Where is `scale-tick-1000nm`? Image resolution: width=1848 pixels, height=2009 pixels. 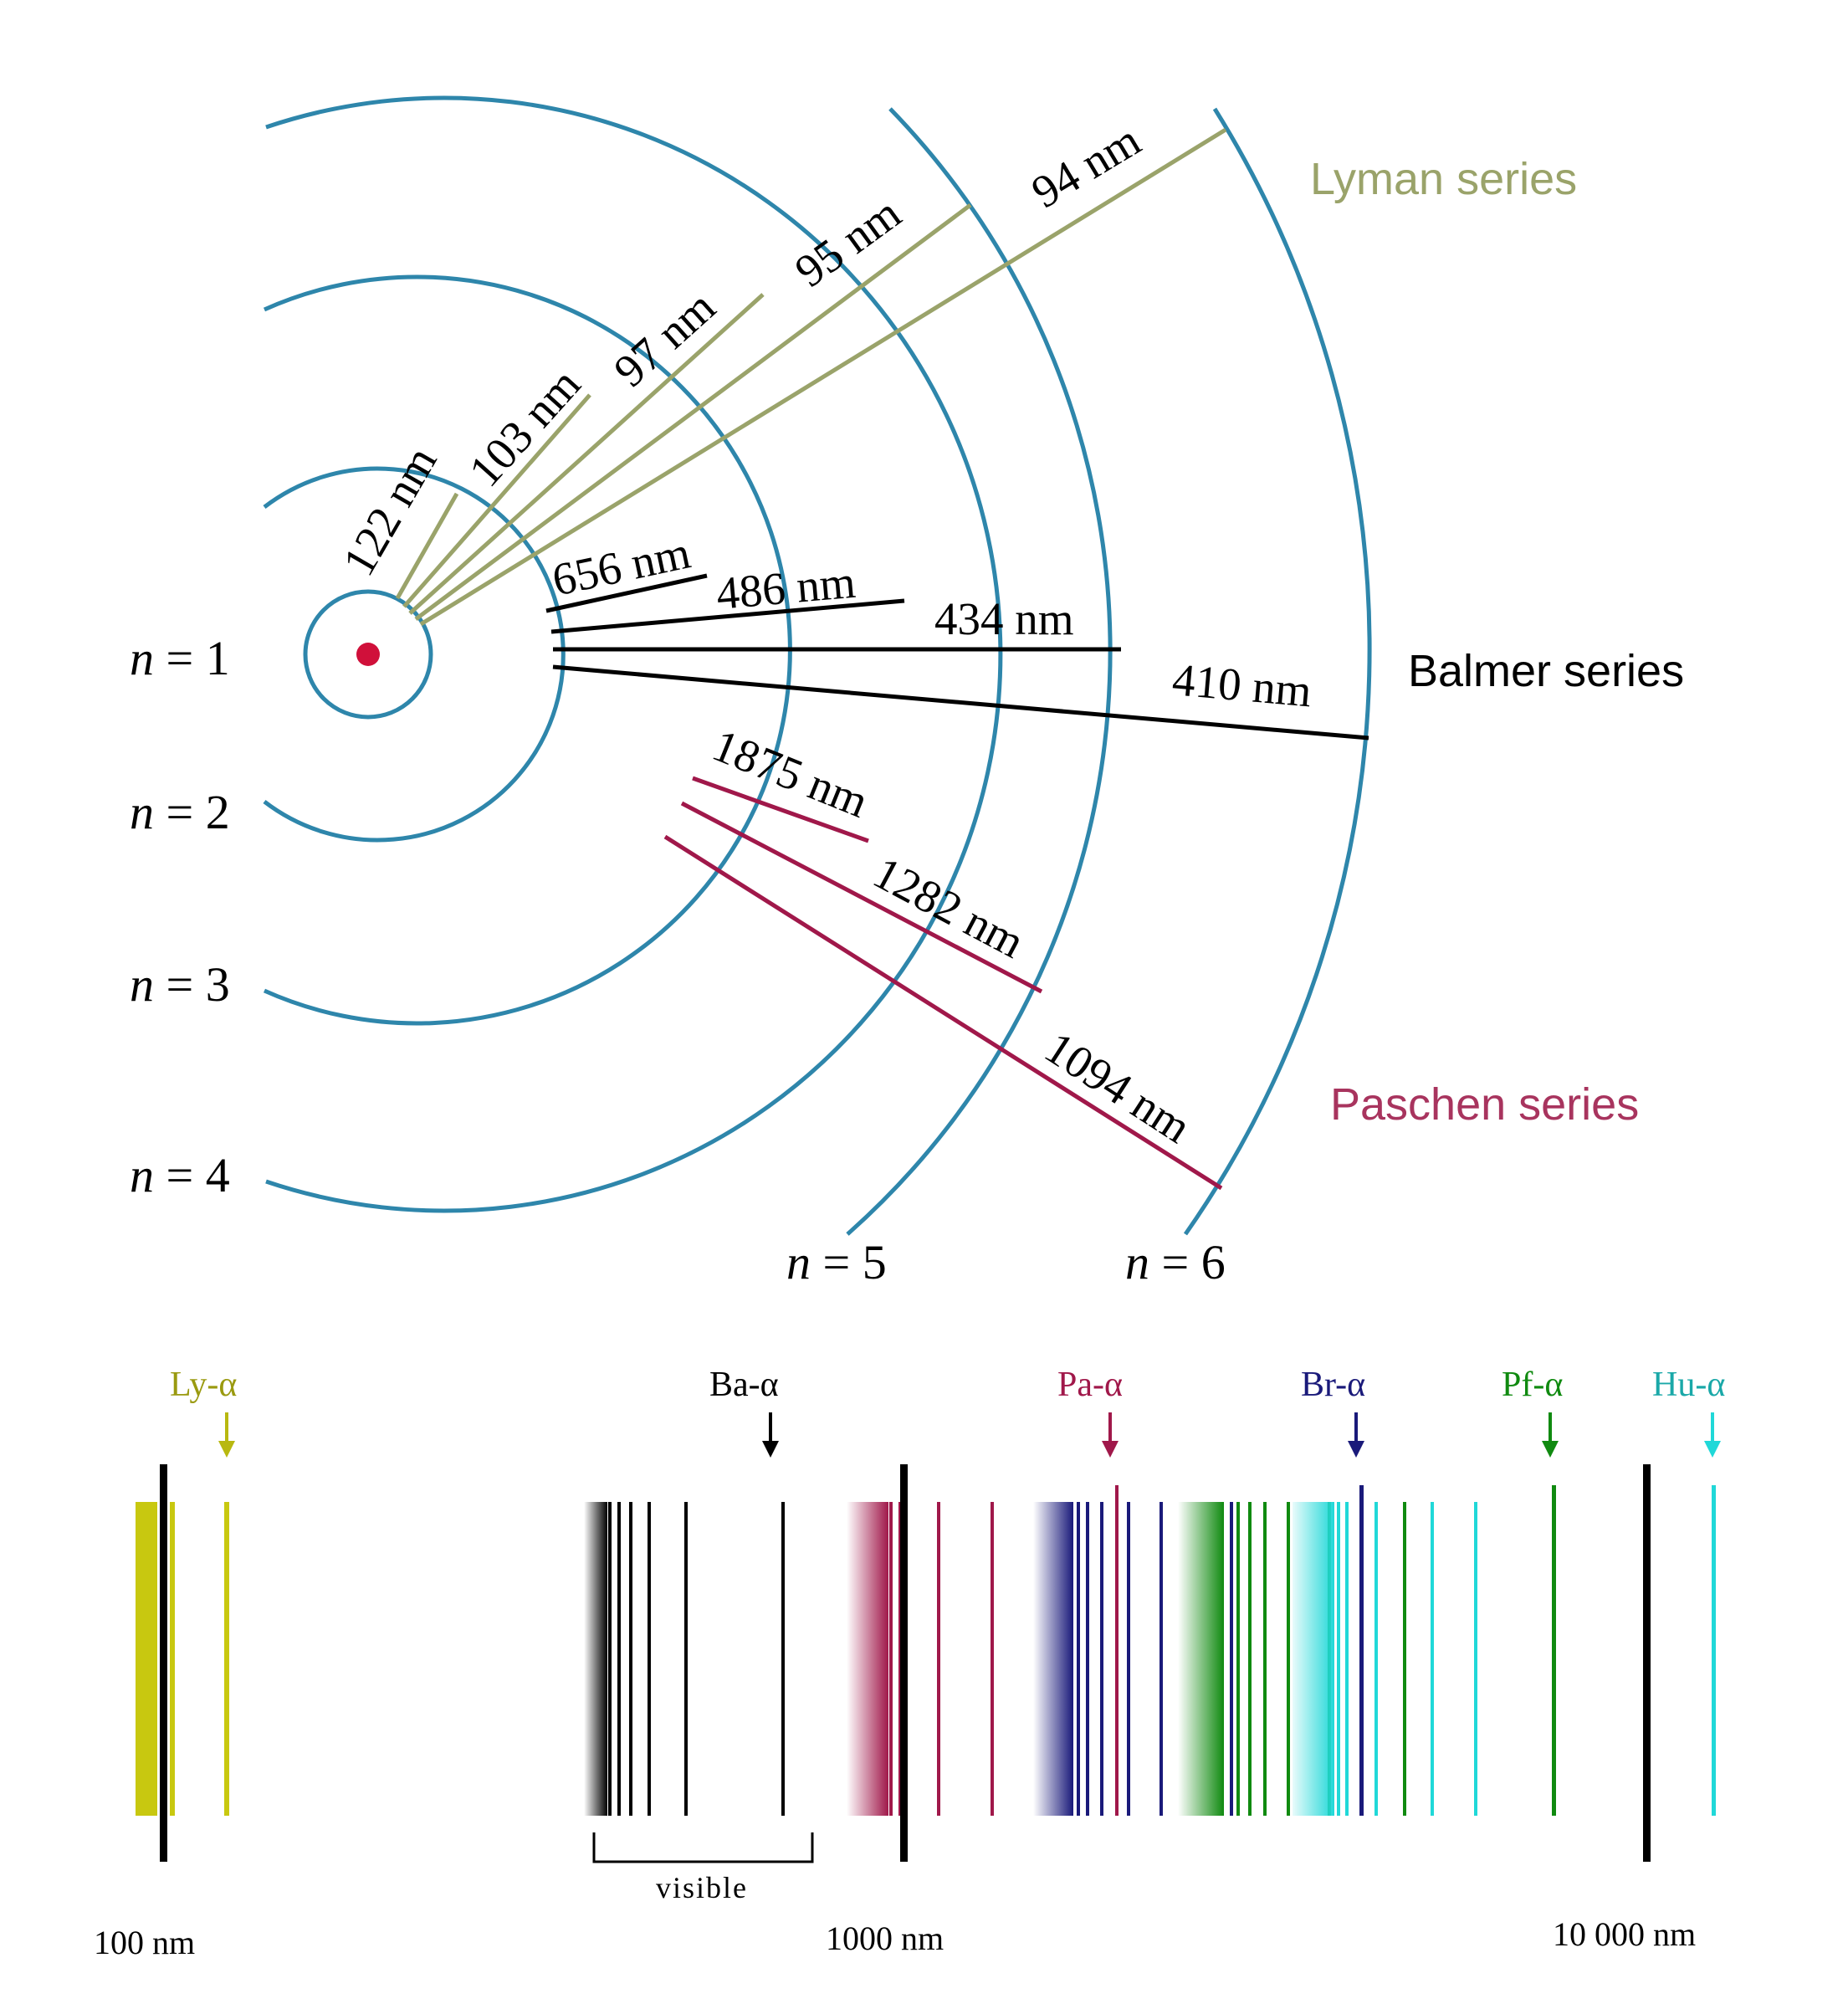
scale-tick-1000nm is located at coordinates (904, 1663).